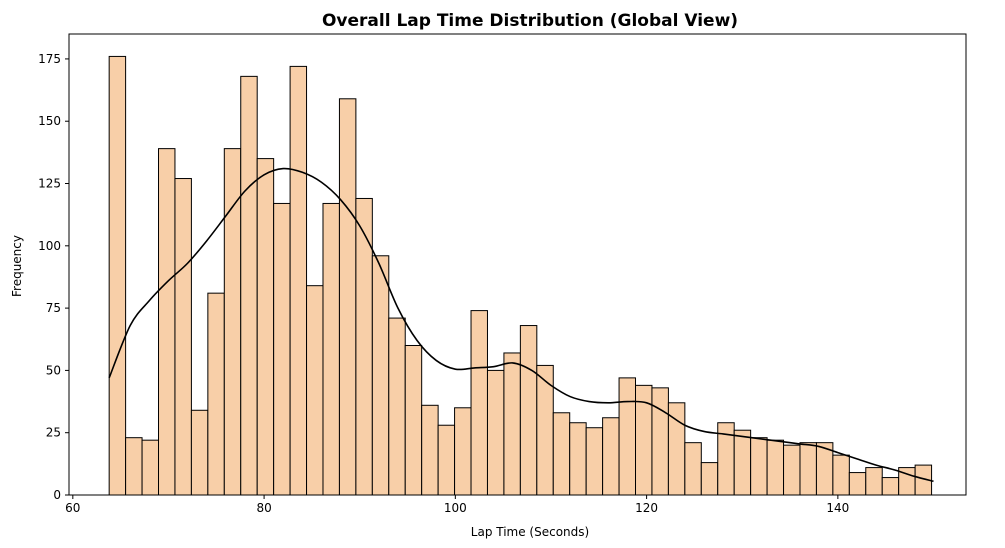 This screenshot has width=1005, height=548. Describe the element at coordinates (49, 184) in the screenshot. I see `y-tick-label: 125` at that location.